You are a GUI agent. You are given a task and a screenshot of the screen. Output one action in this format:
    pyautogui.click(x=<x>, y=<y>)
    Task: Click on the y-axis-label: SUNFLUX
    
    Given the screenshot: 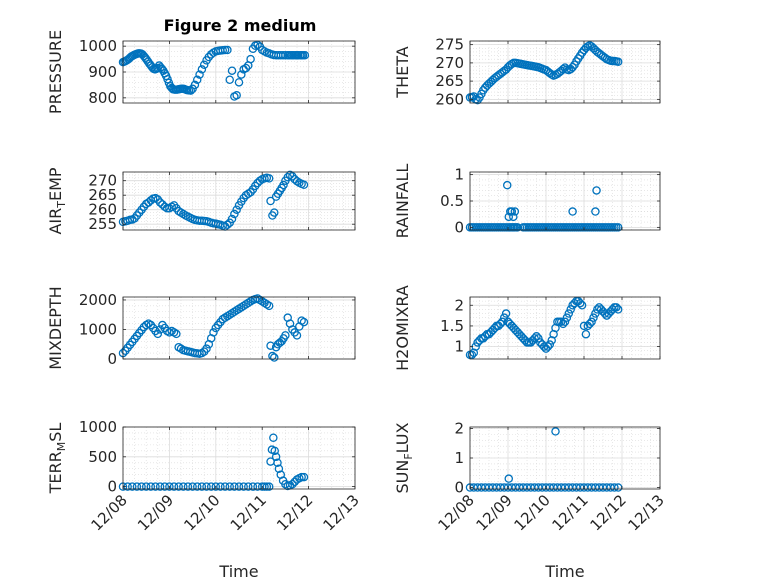 What is the action you would take?
    pyautogui.click(x=404, y=457)
    